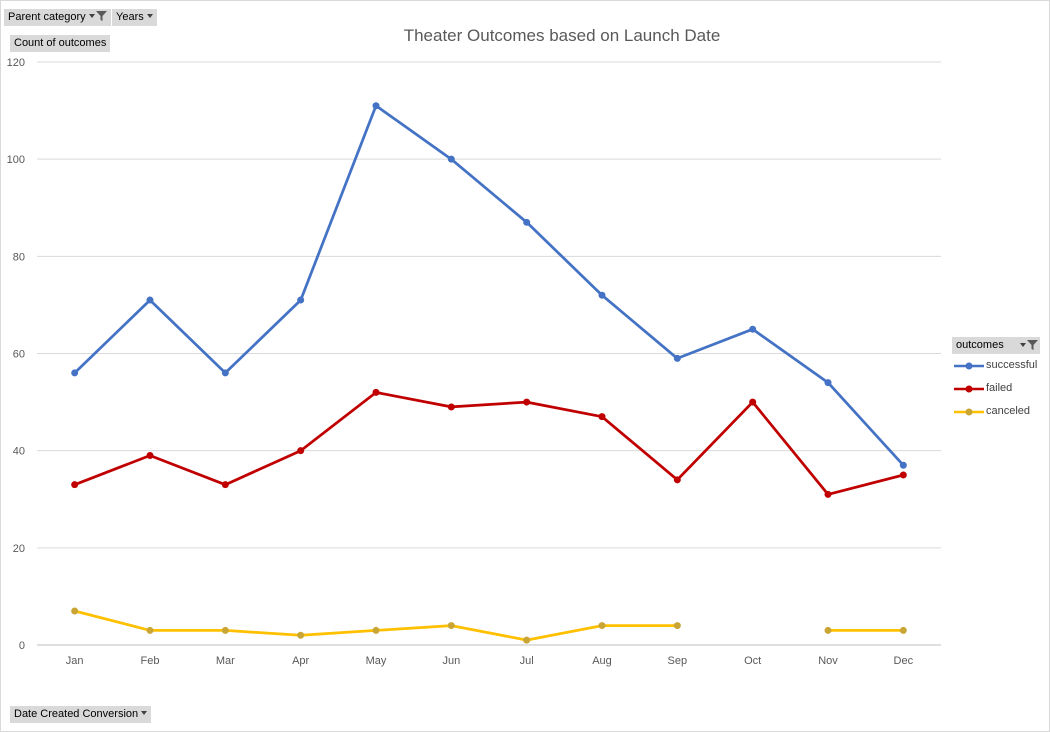  I want to click on years-filter-button: Years, so click(134, 17).